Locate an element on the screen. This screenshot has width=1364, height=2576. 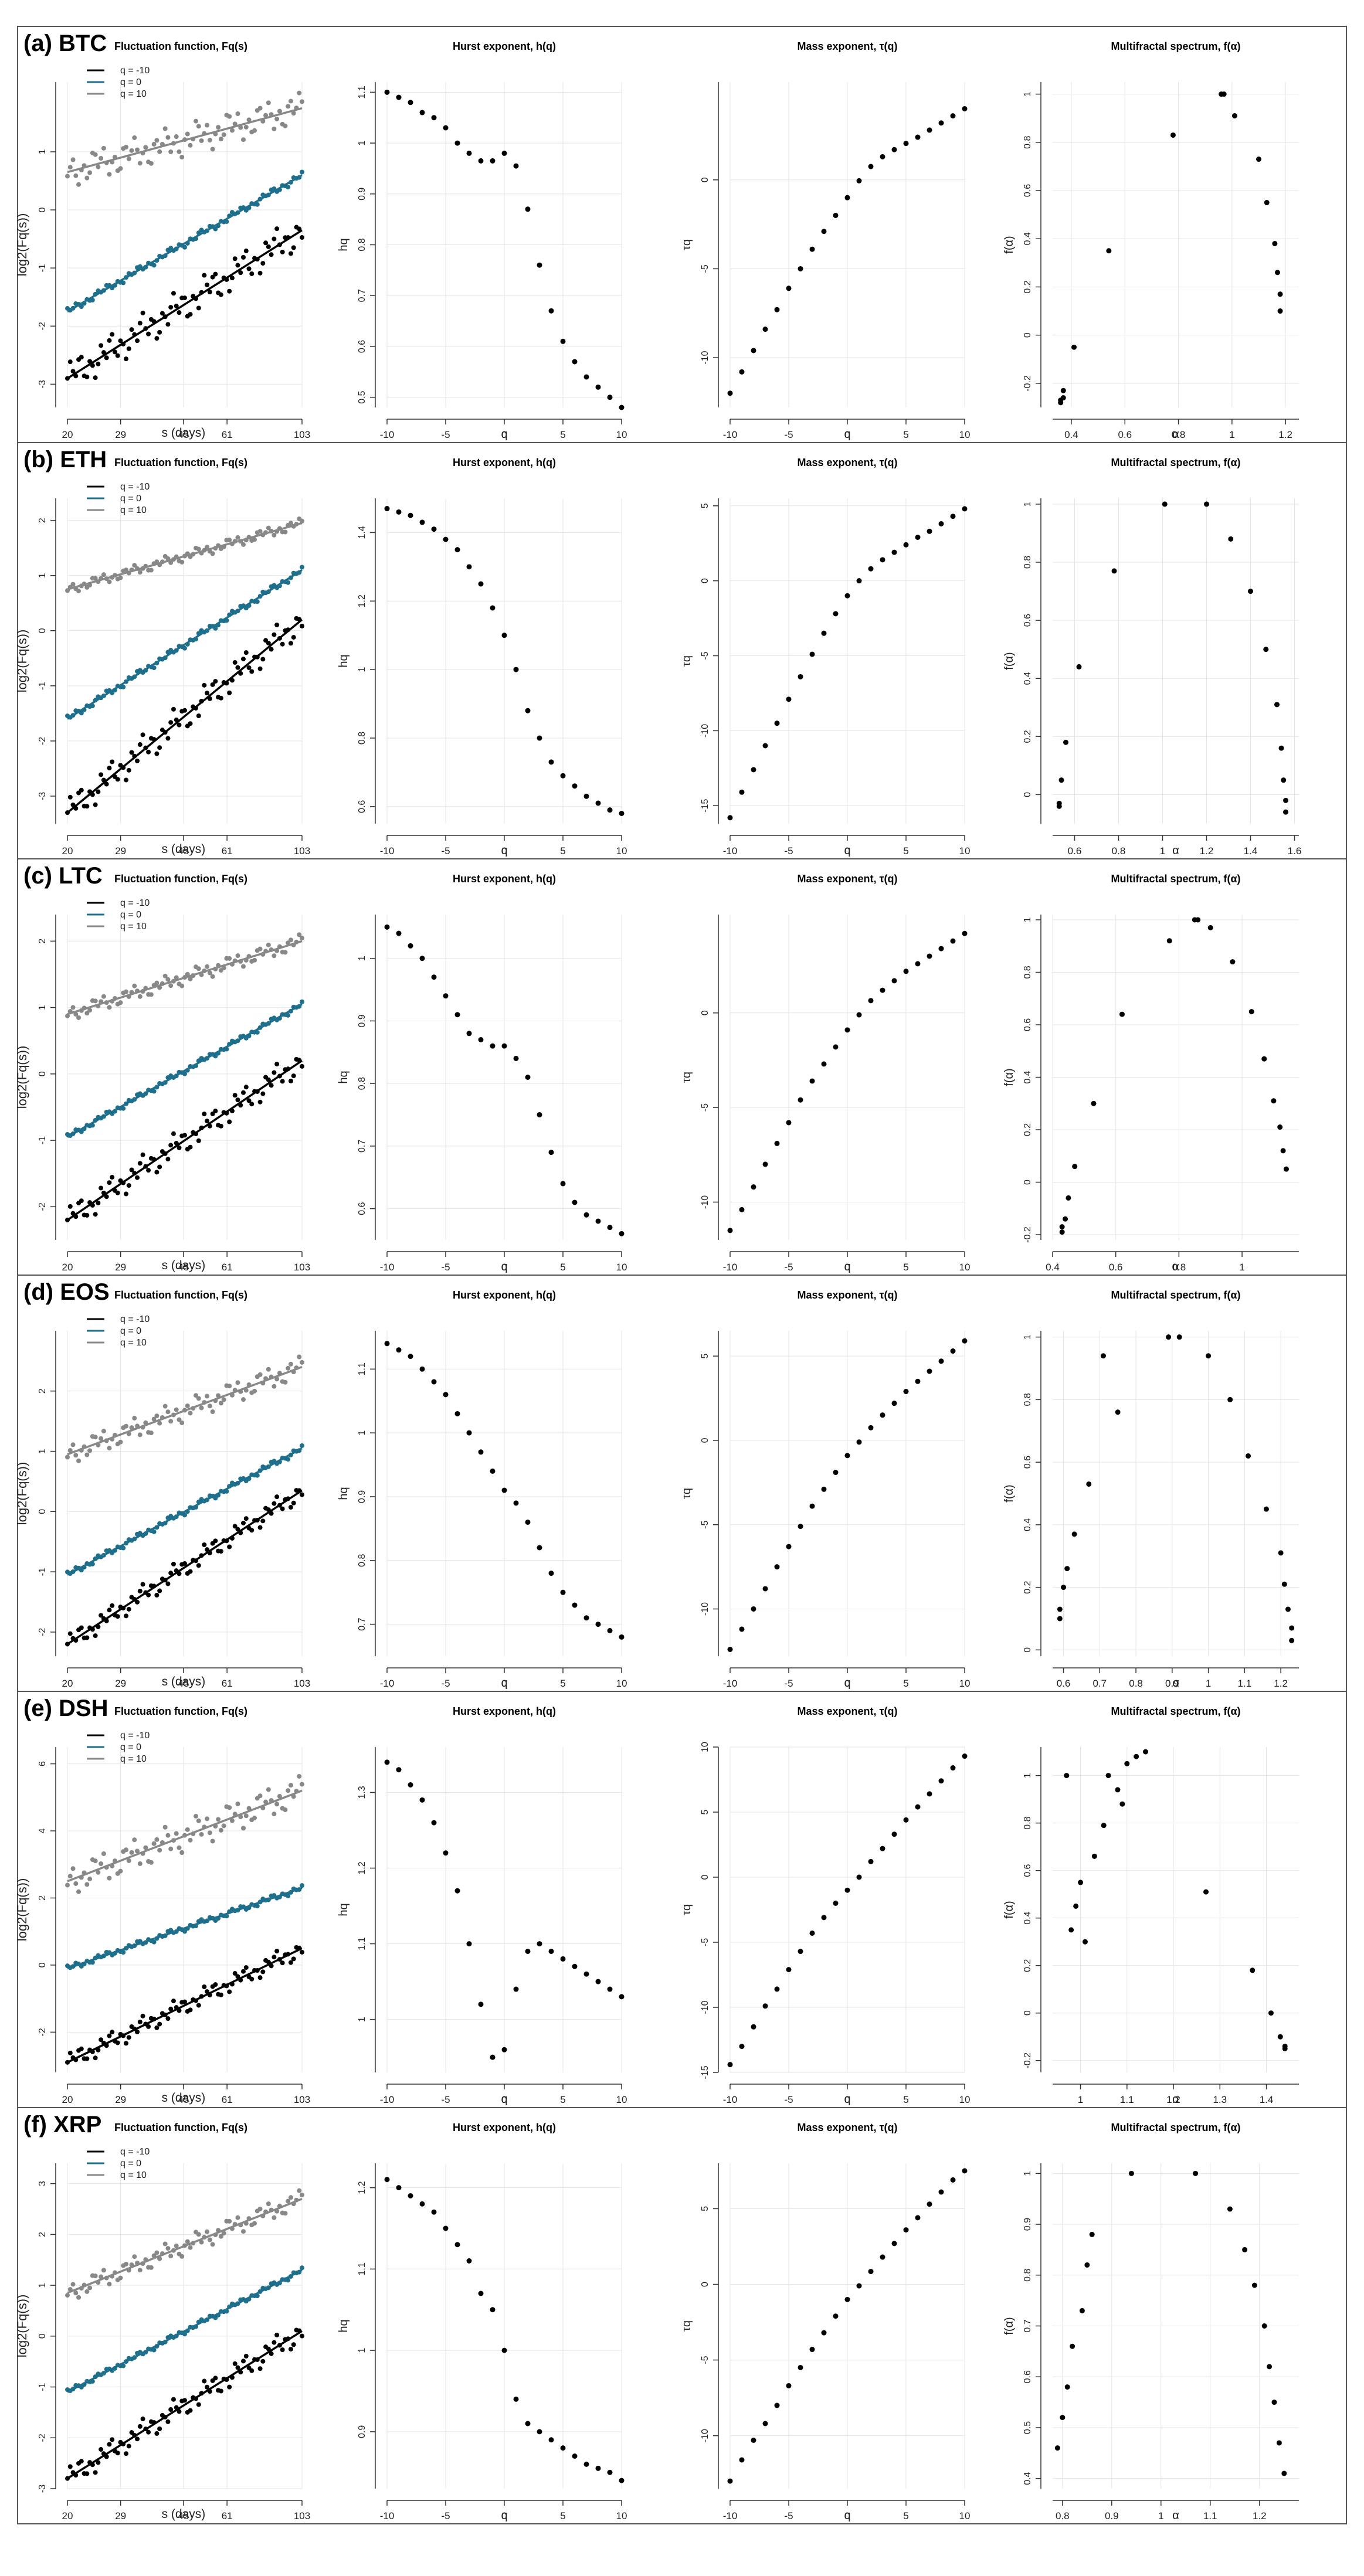
spectrum-xtick-label: 0.8 is located at coordinates (1179, 435).